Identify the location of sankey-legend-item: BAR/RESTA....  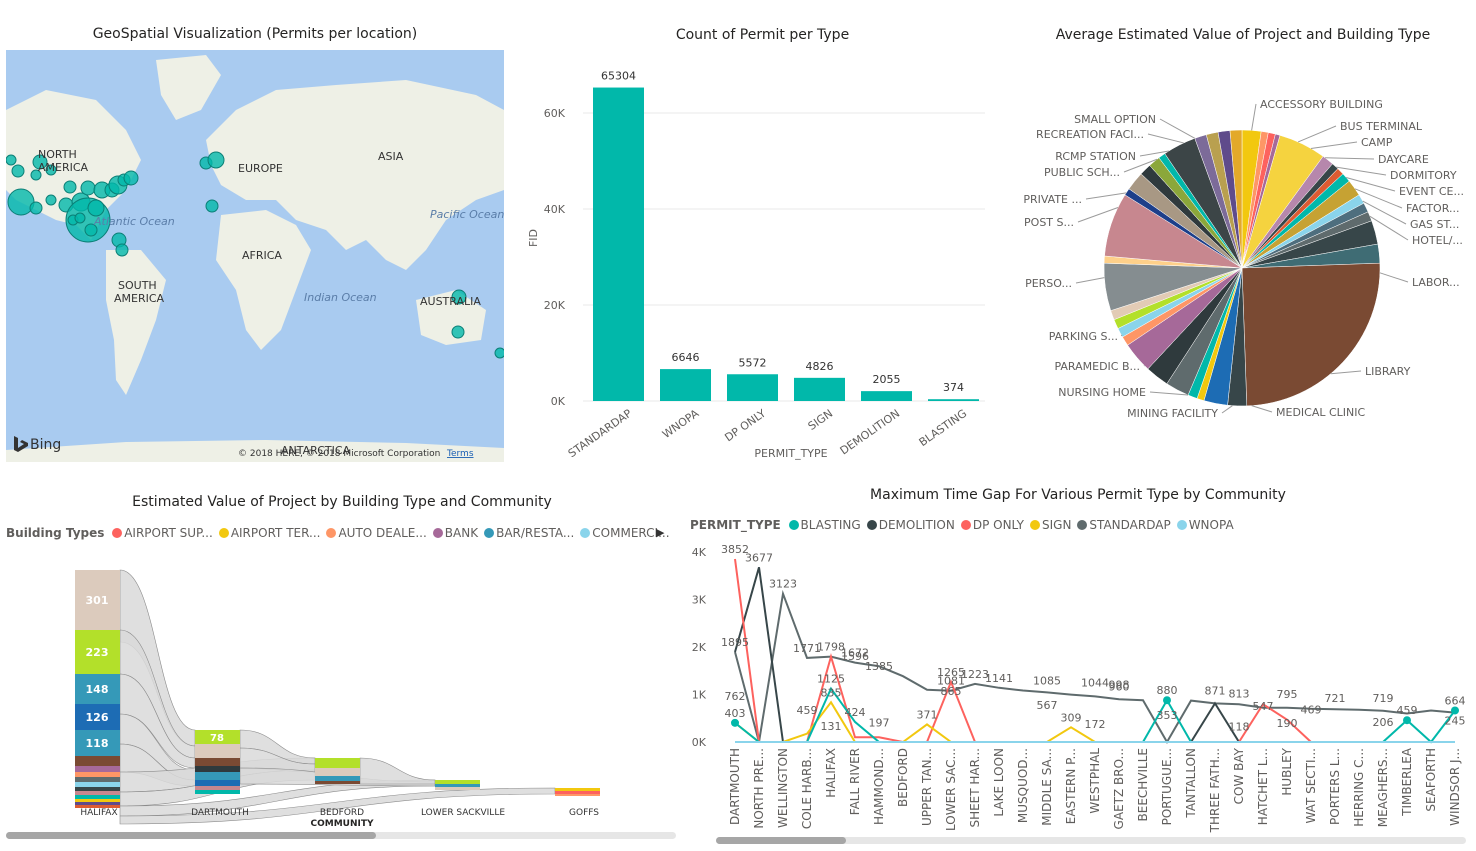
(529, 533).